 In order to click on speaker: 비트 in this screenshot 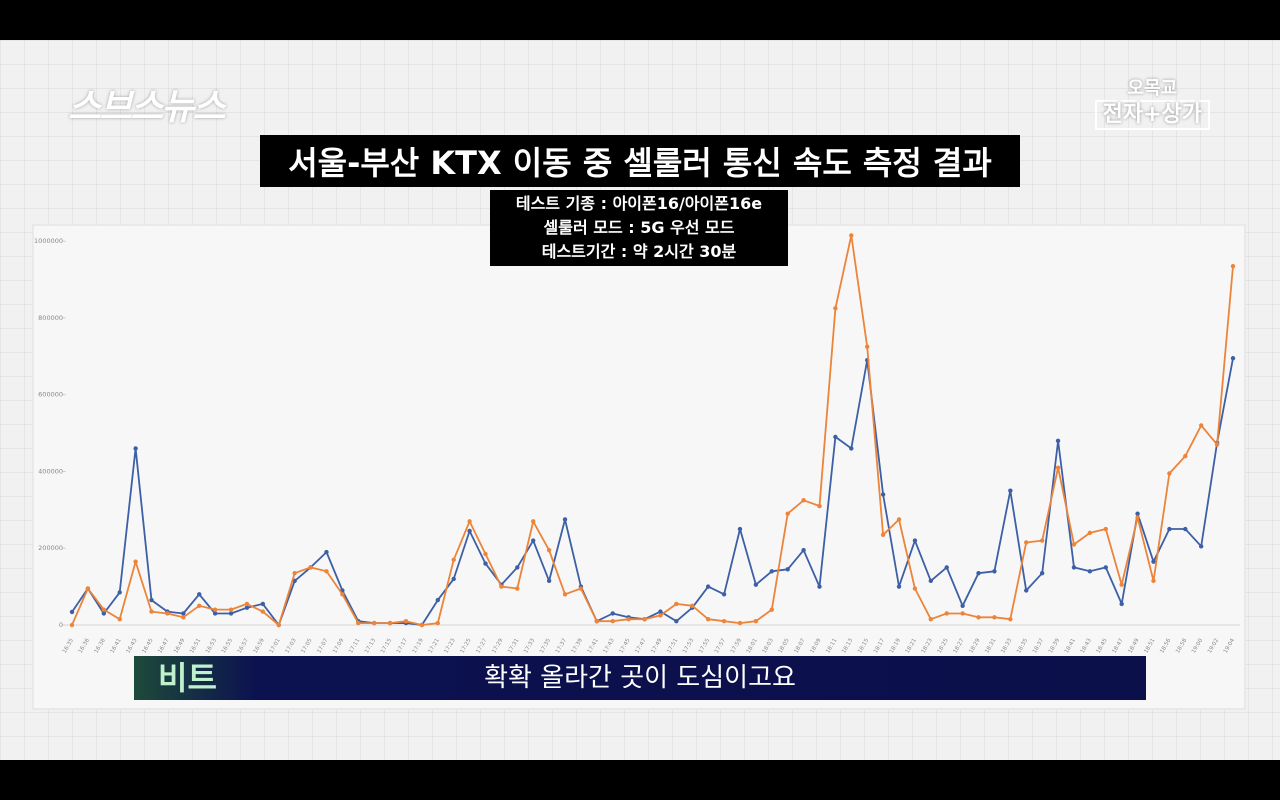, I will do `click(187, 678)`.